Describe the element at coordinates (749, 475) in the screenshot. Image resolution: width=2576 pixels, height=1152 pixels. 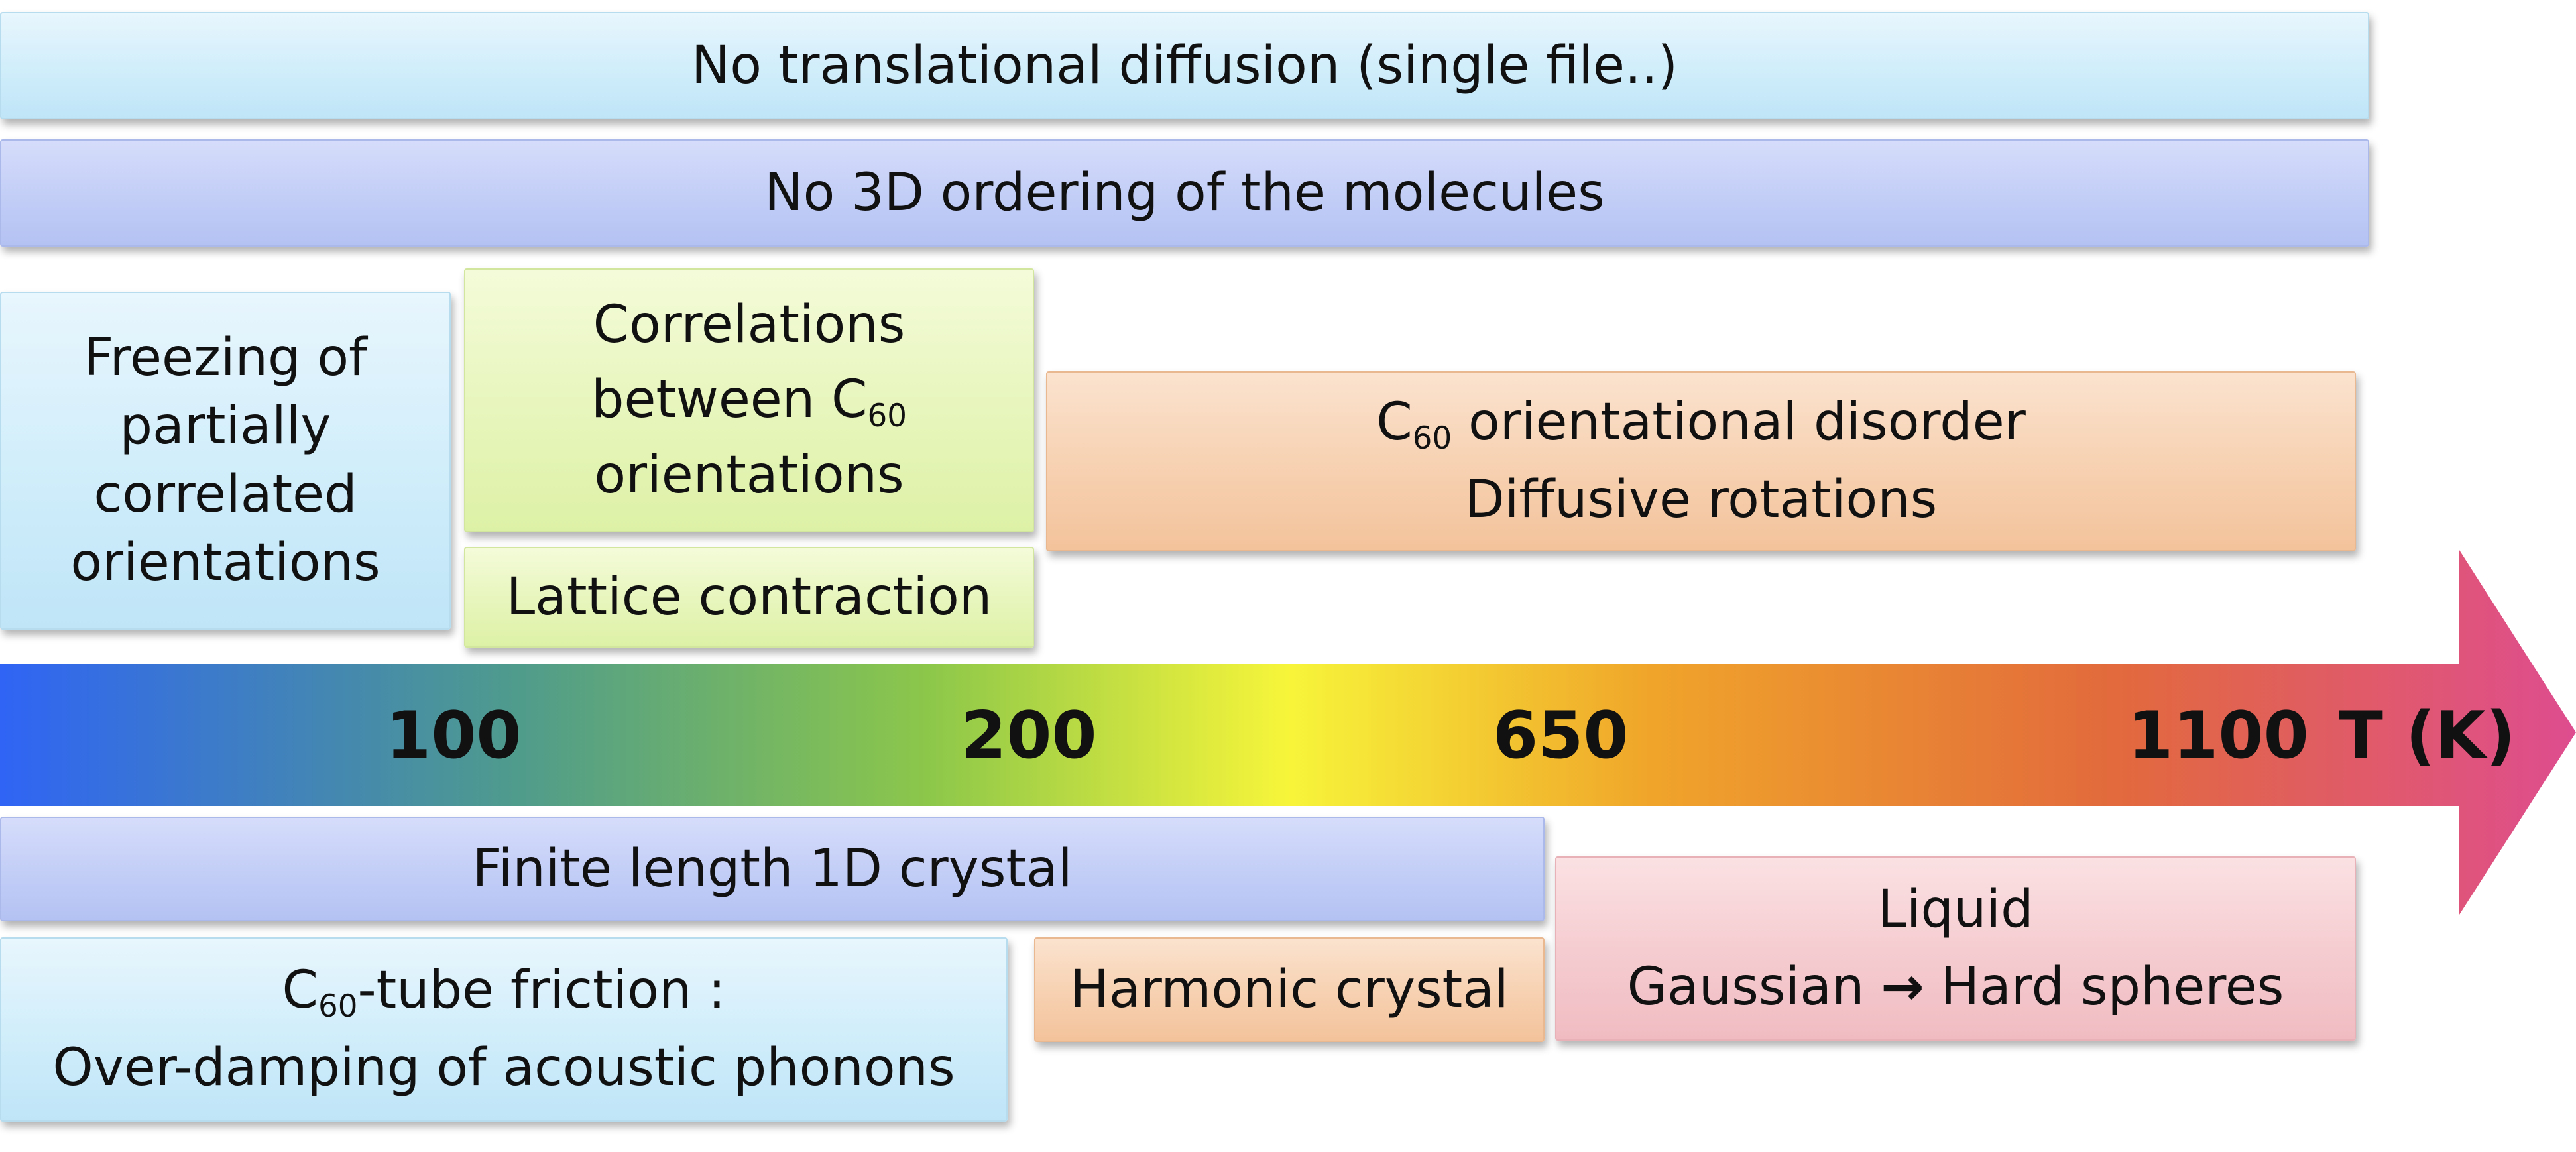
I see `correlations-line-3: orientations` at that location.